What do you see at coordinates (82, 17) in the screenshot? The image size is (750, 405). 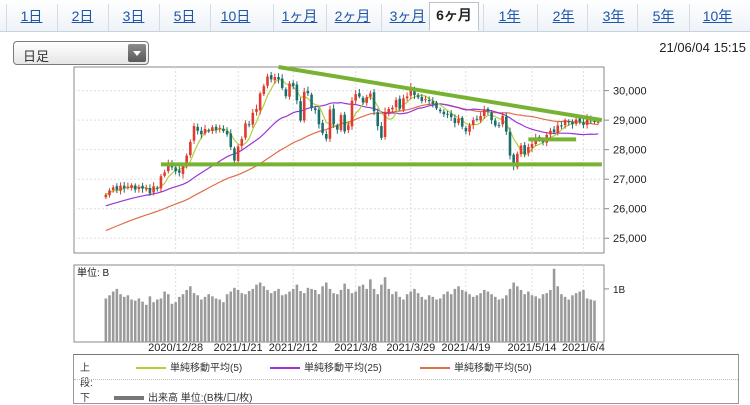 I see `tab-2: 2日` at bounding box center [82, 17].